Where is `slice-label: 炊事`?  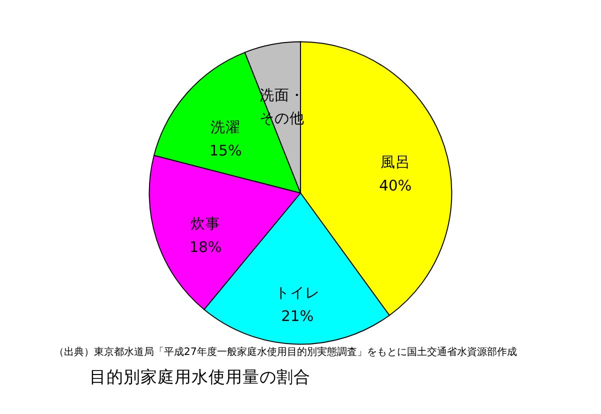
slice-label: 炊事 is located at coordinates (205, 224).